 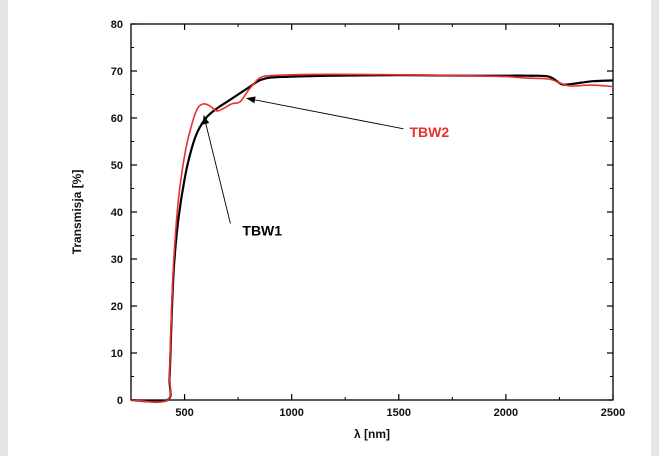 What do you see at coordinates (117, 354) in the screenshot?
I see `y-tick-label: 10` at bounding box center [117, 354].